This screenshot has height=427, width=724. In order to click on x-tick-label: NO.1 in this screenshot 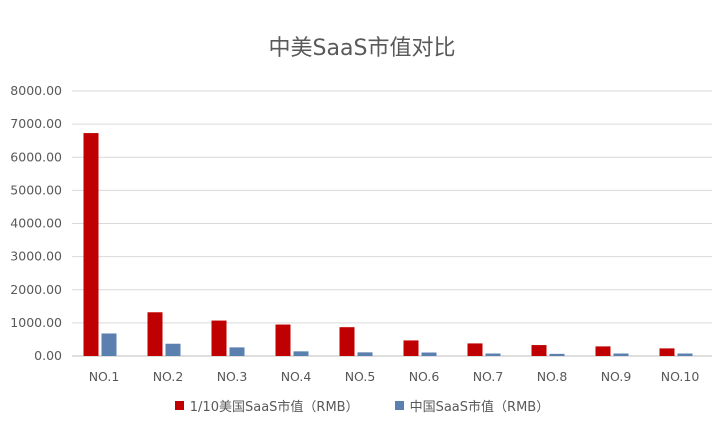, I will do `click(104, 376)`.